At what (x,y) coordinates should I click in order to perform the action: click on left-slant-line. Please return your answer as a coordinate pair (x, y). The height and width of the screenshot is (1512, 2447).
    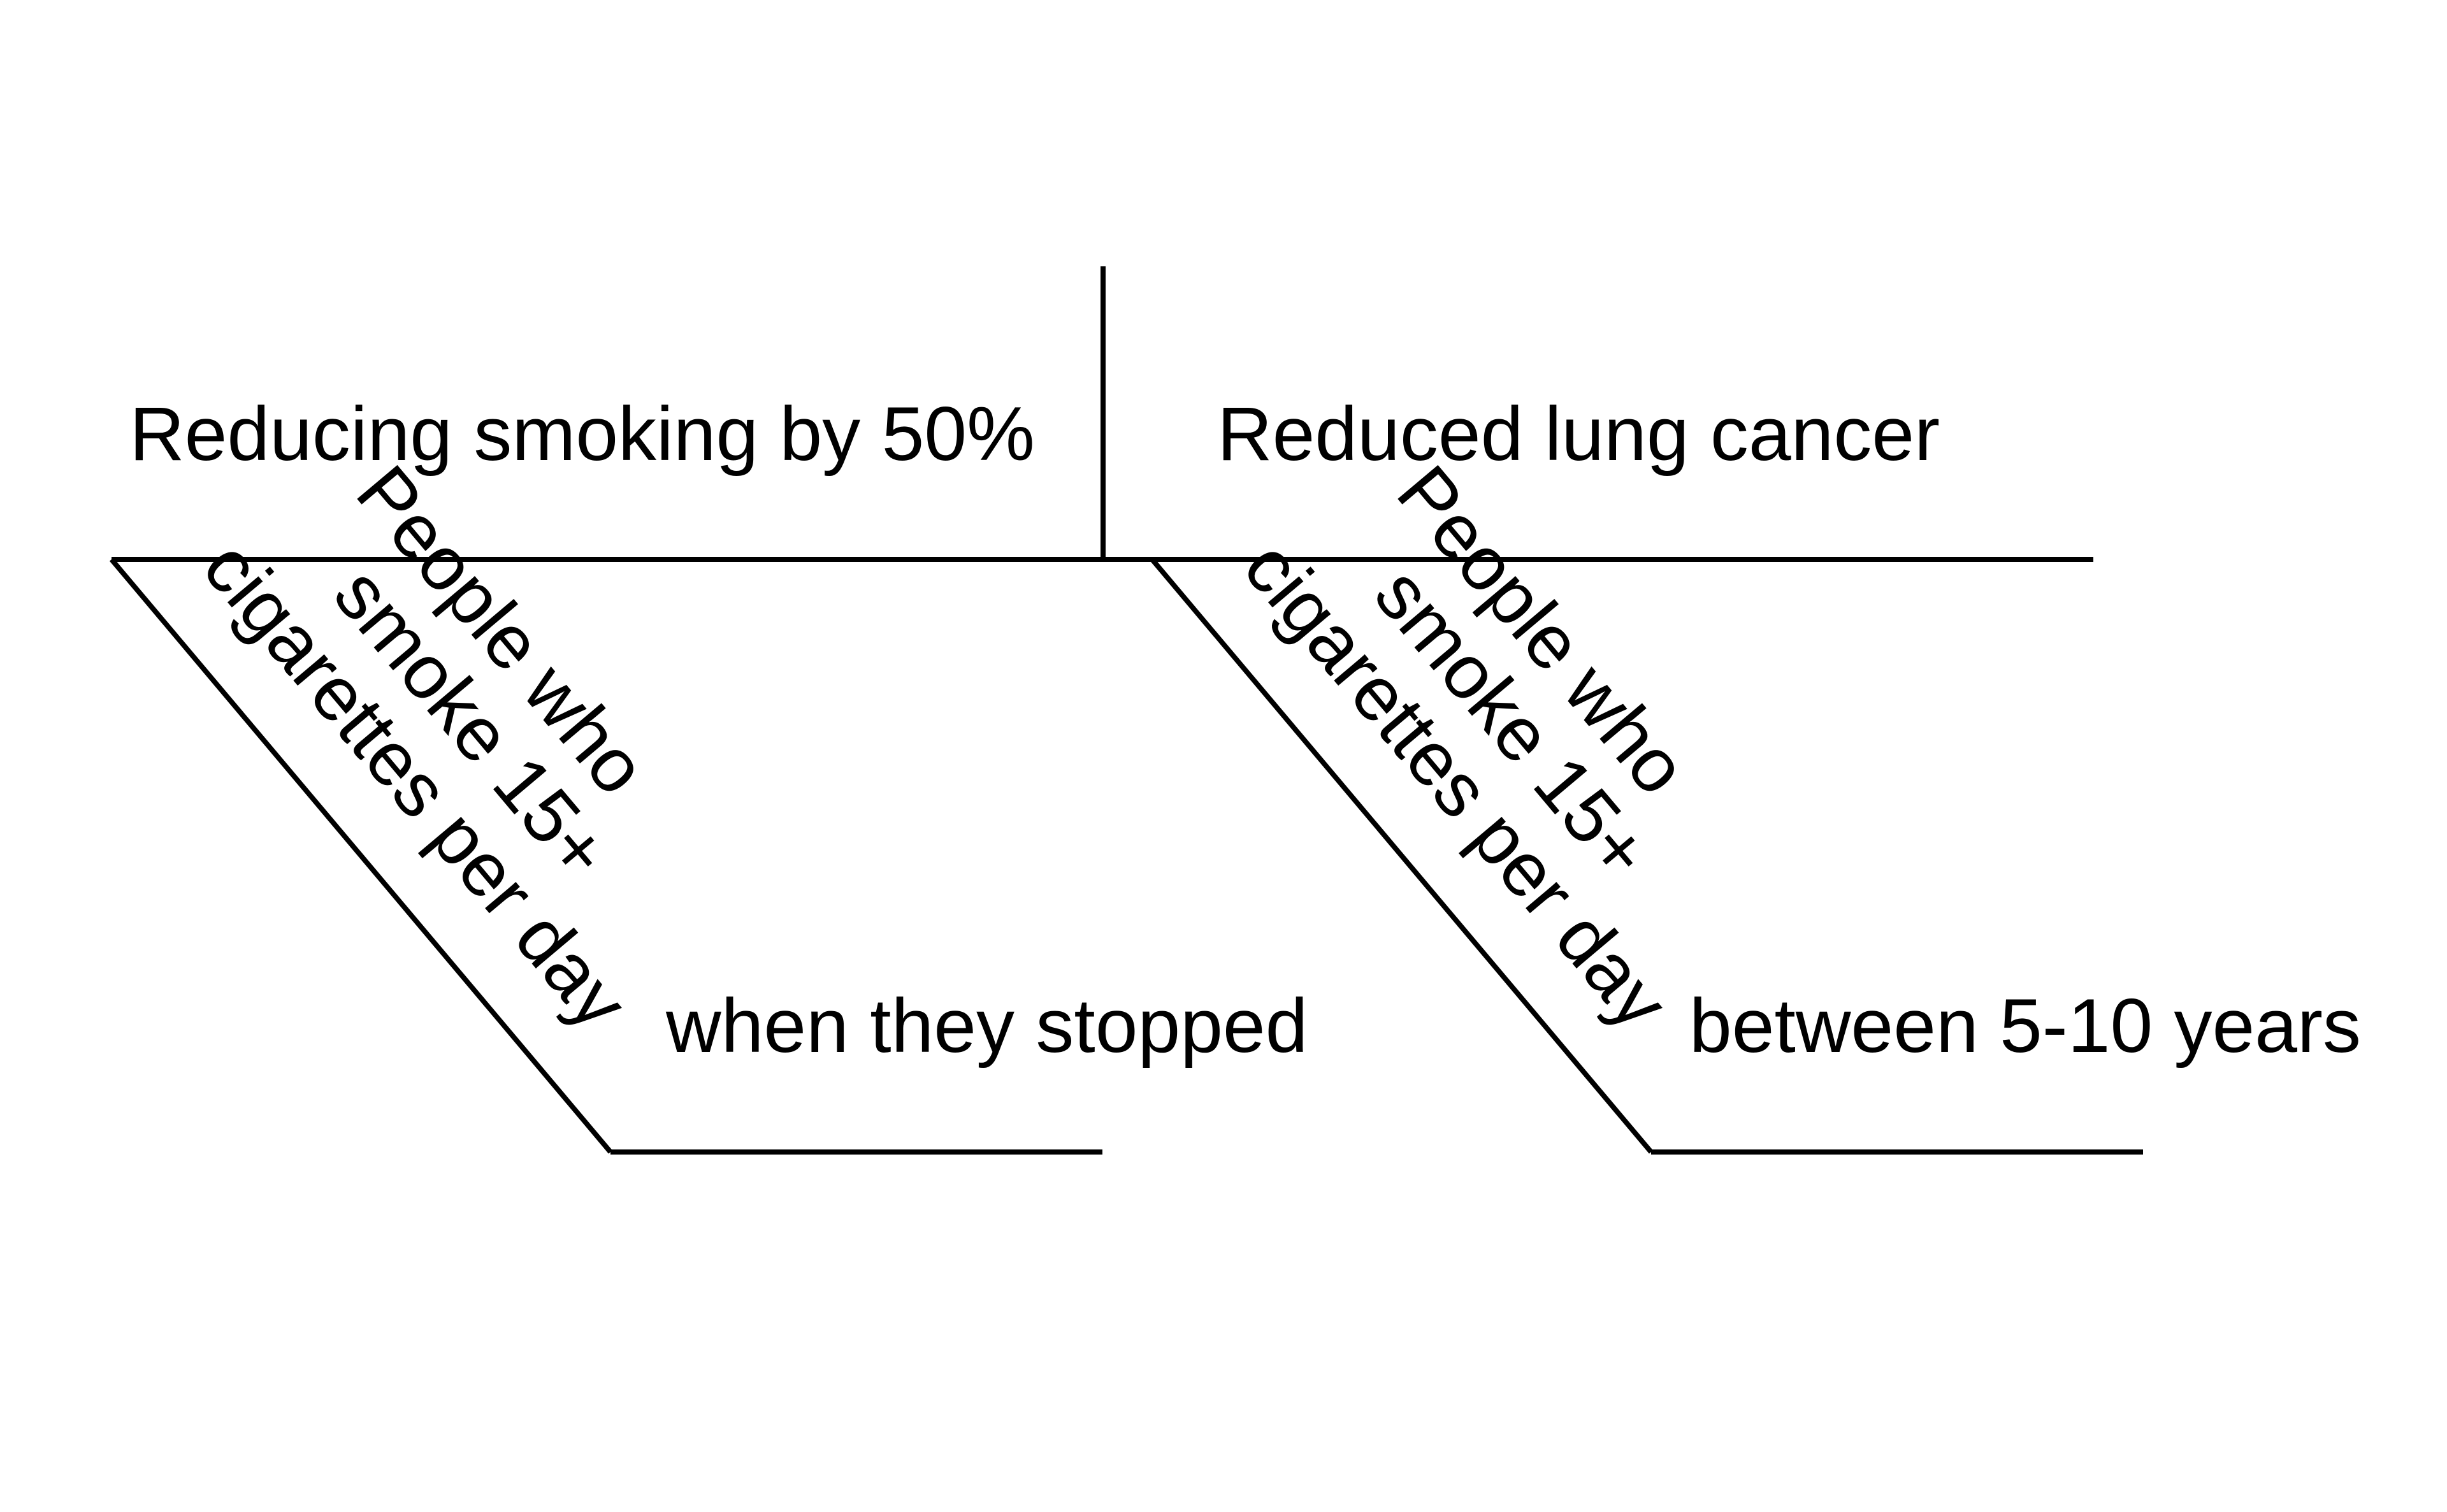
    Looking at the image, I should click on (361, 856).